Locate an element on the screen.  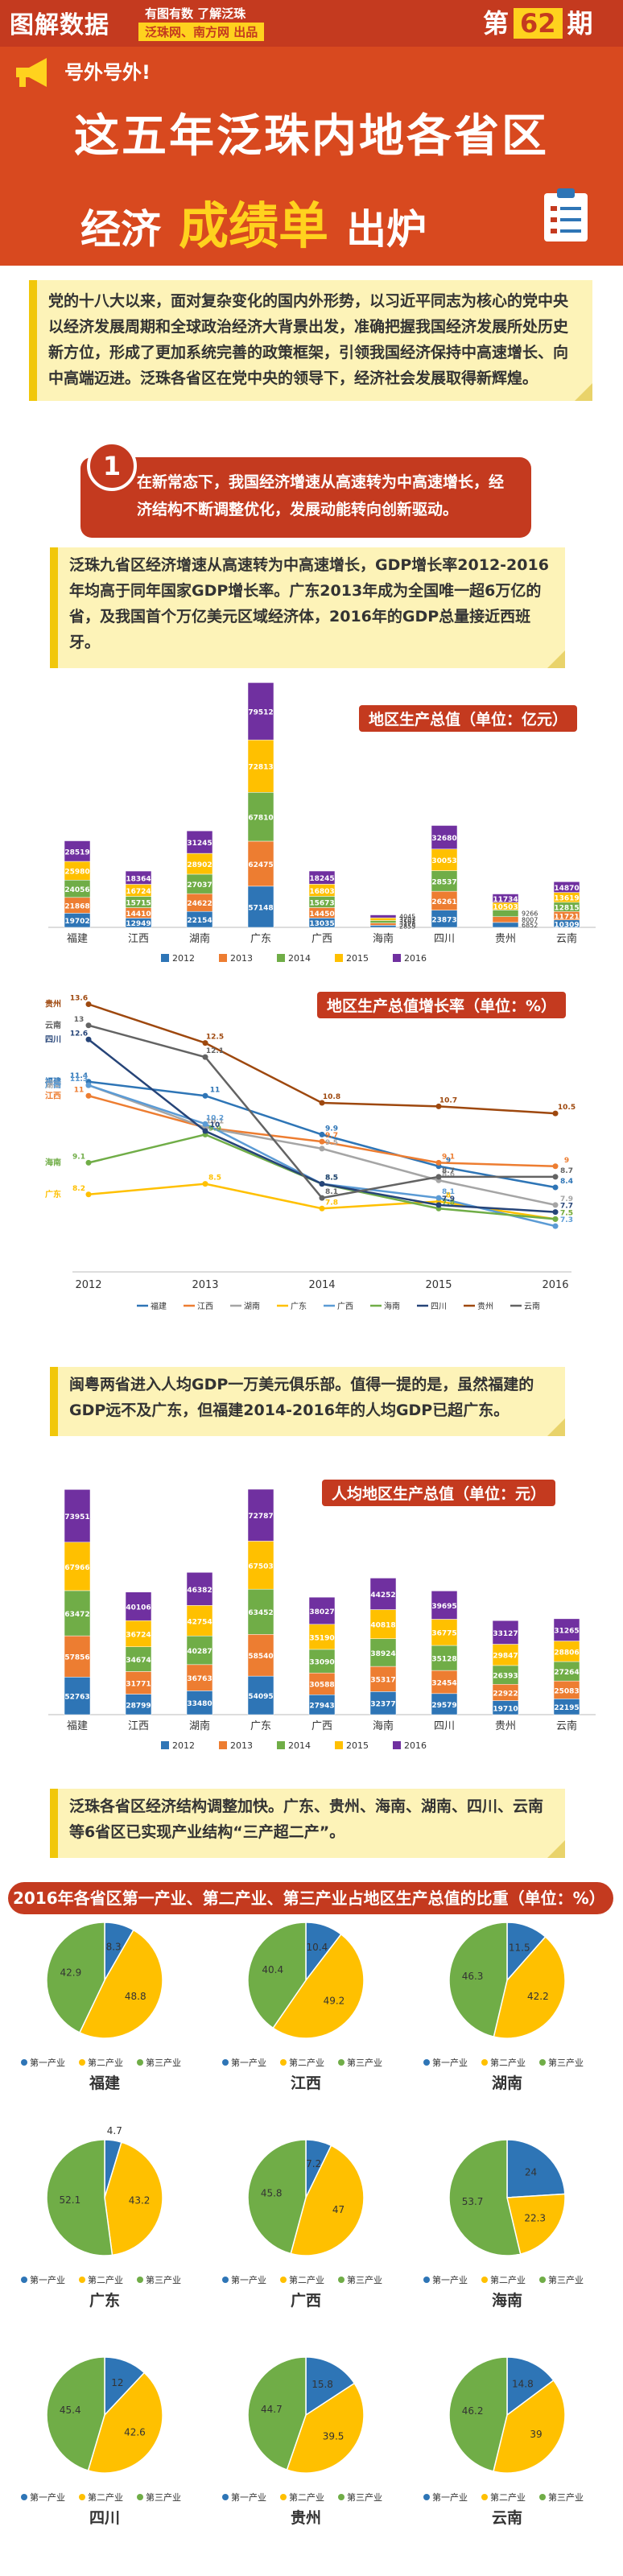
data-label: 36724 is located at coordinates (138, 1635).